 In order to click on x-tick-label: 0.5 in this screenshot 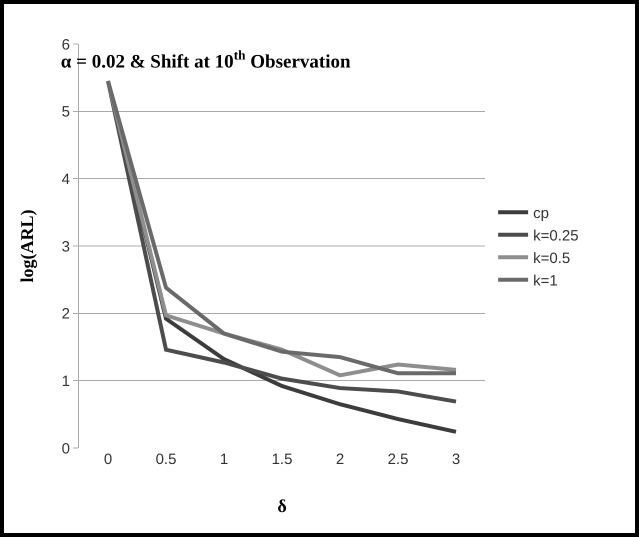, I will do `click(166, 459)`.